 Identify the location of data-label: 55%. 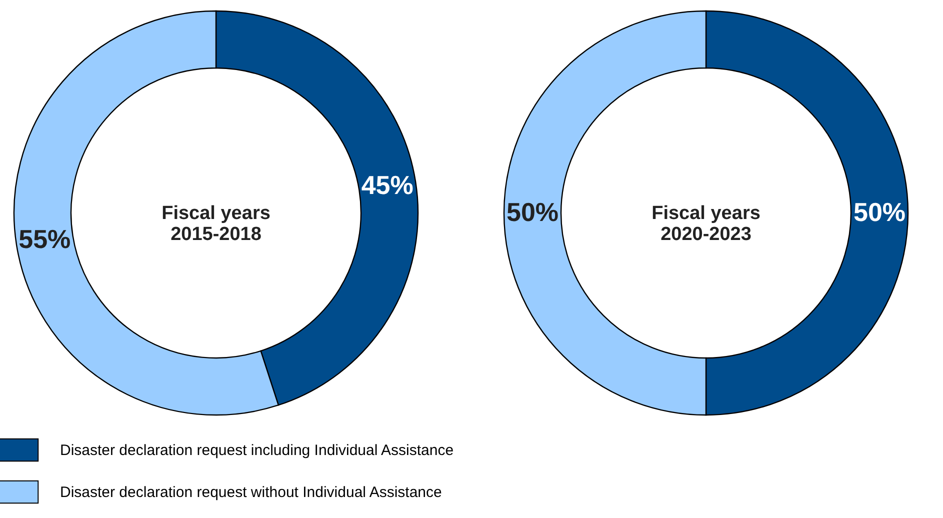
(44, 239).